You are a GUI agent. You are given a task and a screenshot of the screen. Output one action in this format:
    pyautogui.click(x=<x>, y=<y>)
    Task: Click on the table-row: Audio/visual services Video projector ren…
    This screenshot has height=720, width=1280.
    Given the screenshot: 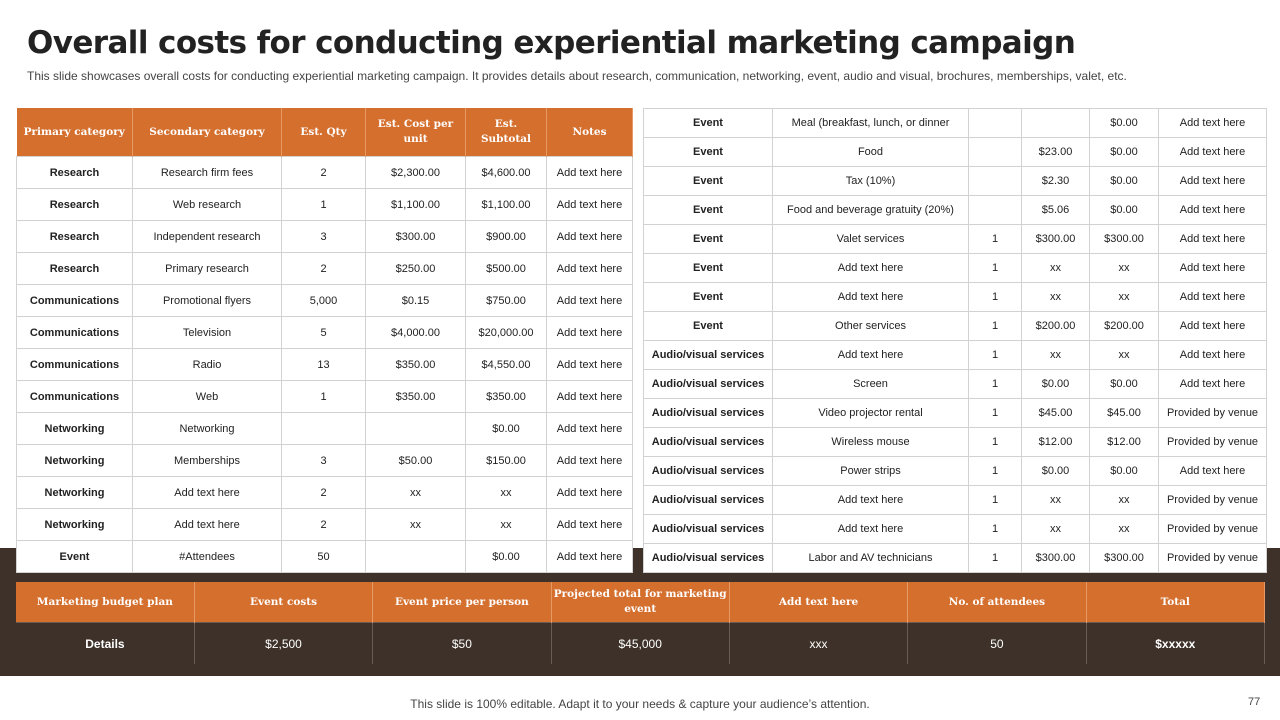 What is the action you would take?
    pyautogui.click(x=955, y=413)
    